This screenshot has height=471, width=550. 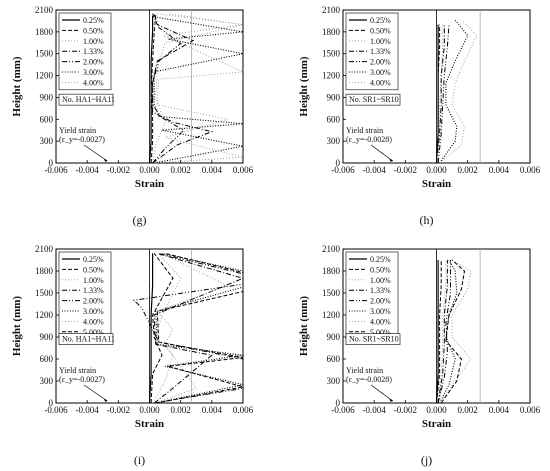 What do you see at coordinates (380, 269) in the screenshot?
I see `legend-entry: 0.50%` at bounding box center [380, 269].